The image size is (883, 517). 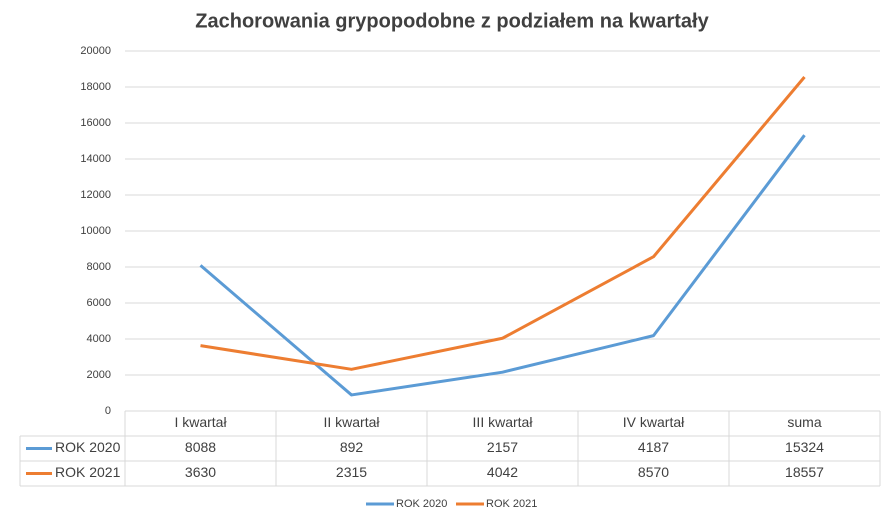 What do you see at coordinates (804, 422) in the screenshot?
I see `x-tick-label: suma` at bounding box center [804, 422].